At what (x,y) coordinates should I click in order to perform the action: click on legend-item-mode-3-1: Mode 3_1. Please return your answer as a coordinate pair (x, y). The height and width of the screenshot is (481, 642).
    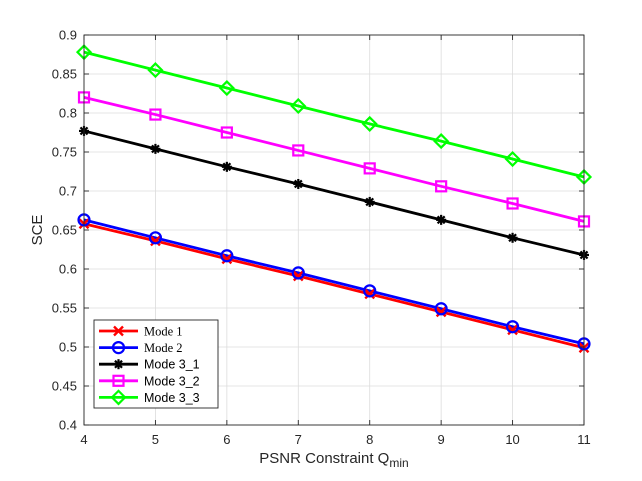
    Looking at the image, I should click on (149, 365).